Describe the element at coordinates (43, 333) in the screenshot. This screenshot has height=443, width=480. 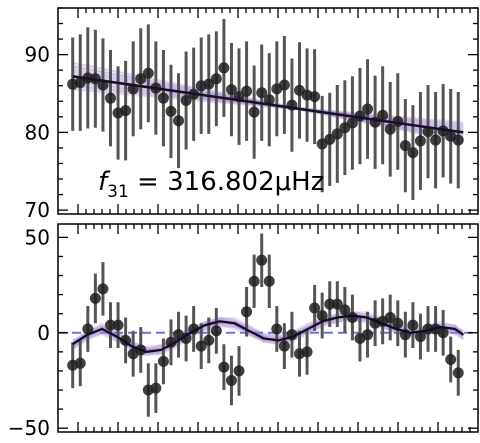
I see `y-tick-label: 0` at that location.